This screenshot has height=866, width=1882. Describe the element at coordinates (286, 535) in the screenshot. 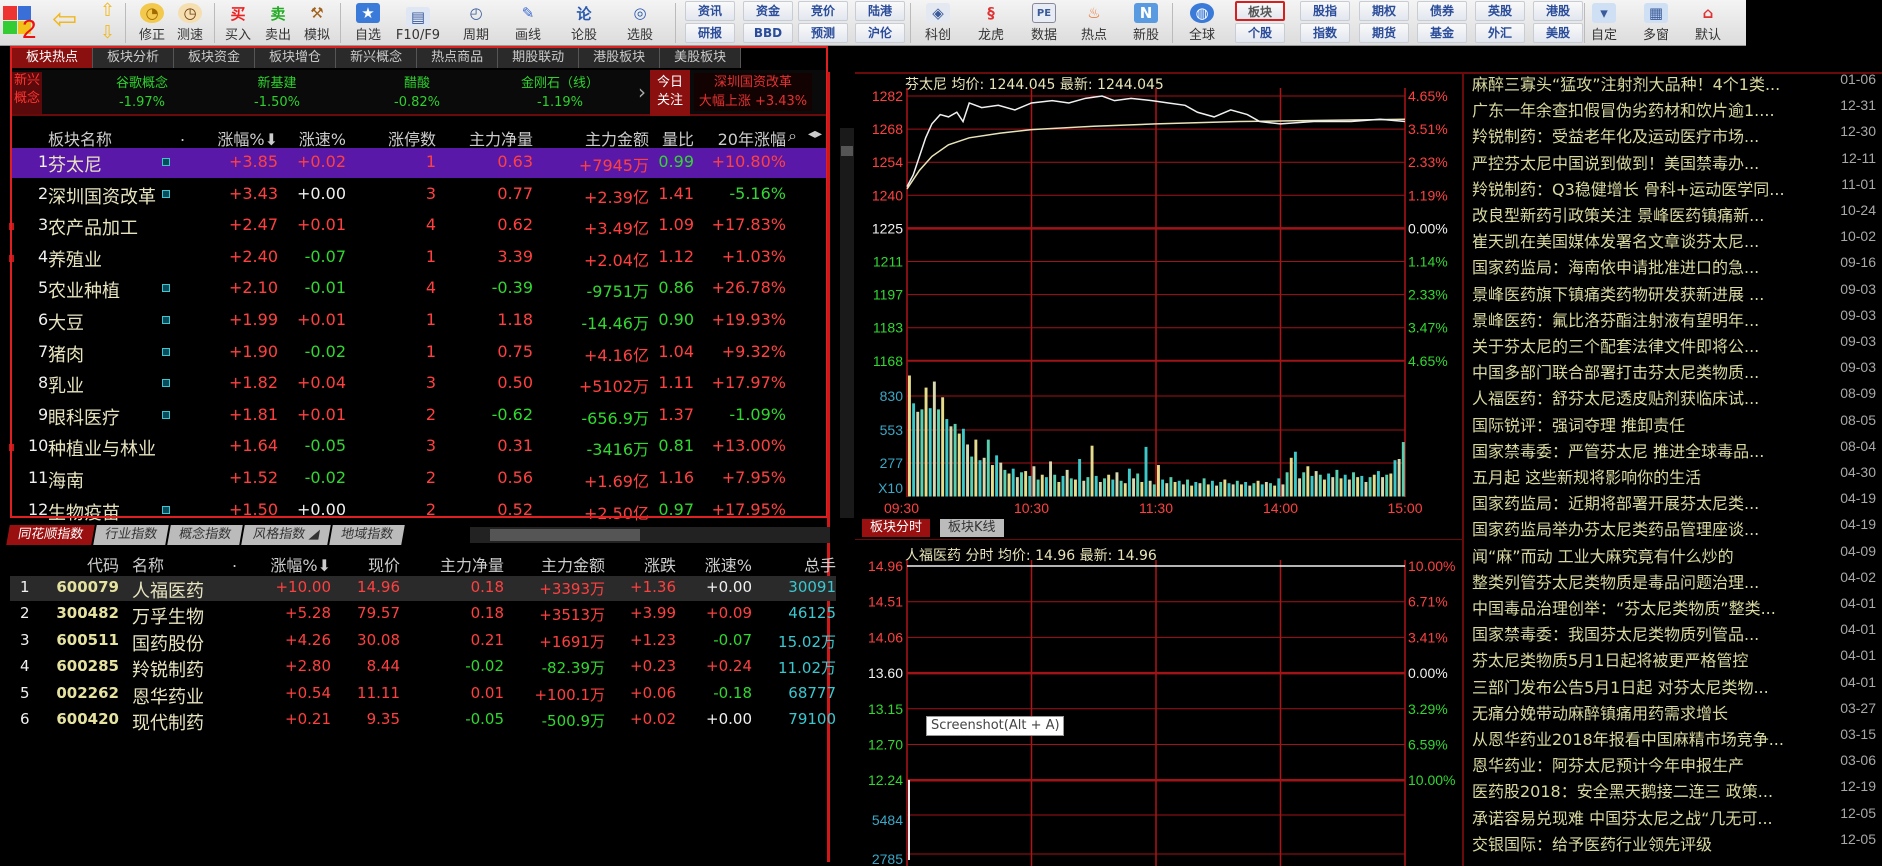

I see `tab-index-3: 风格指数 ◢` at that location.